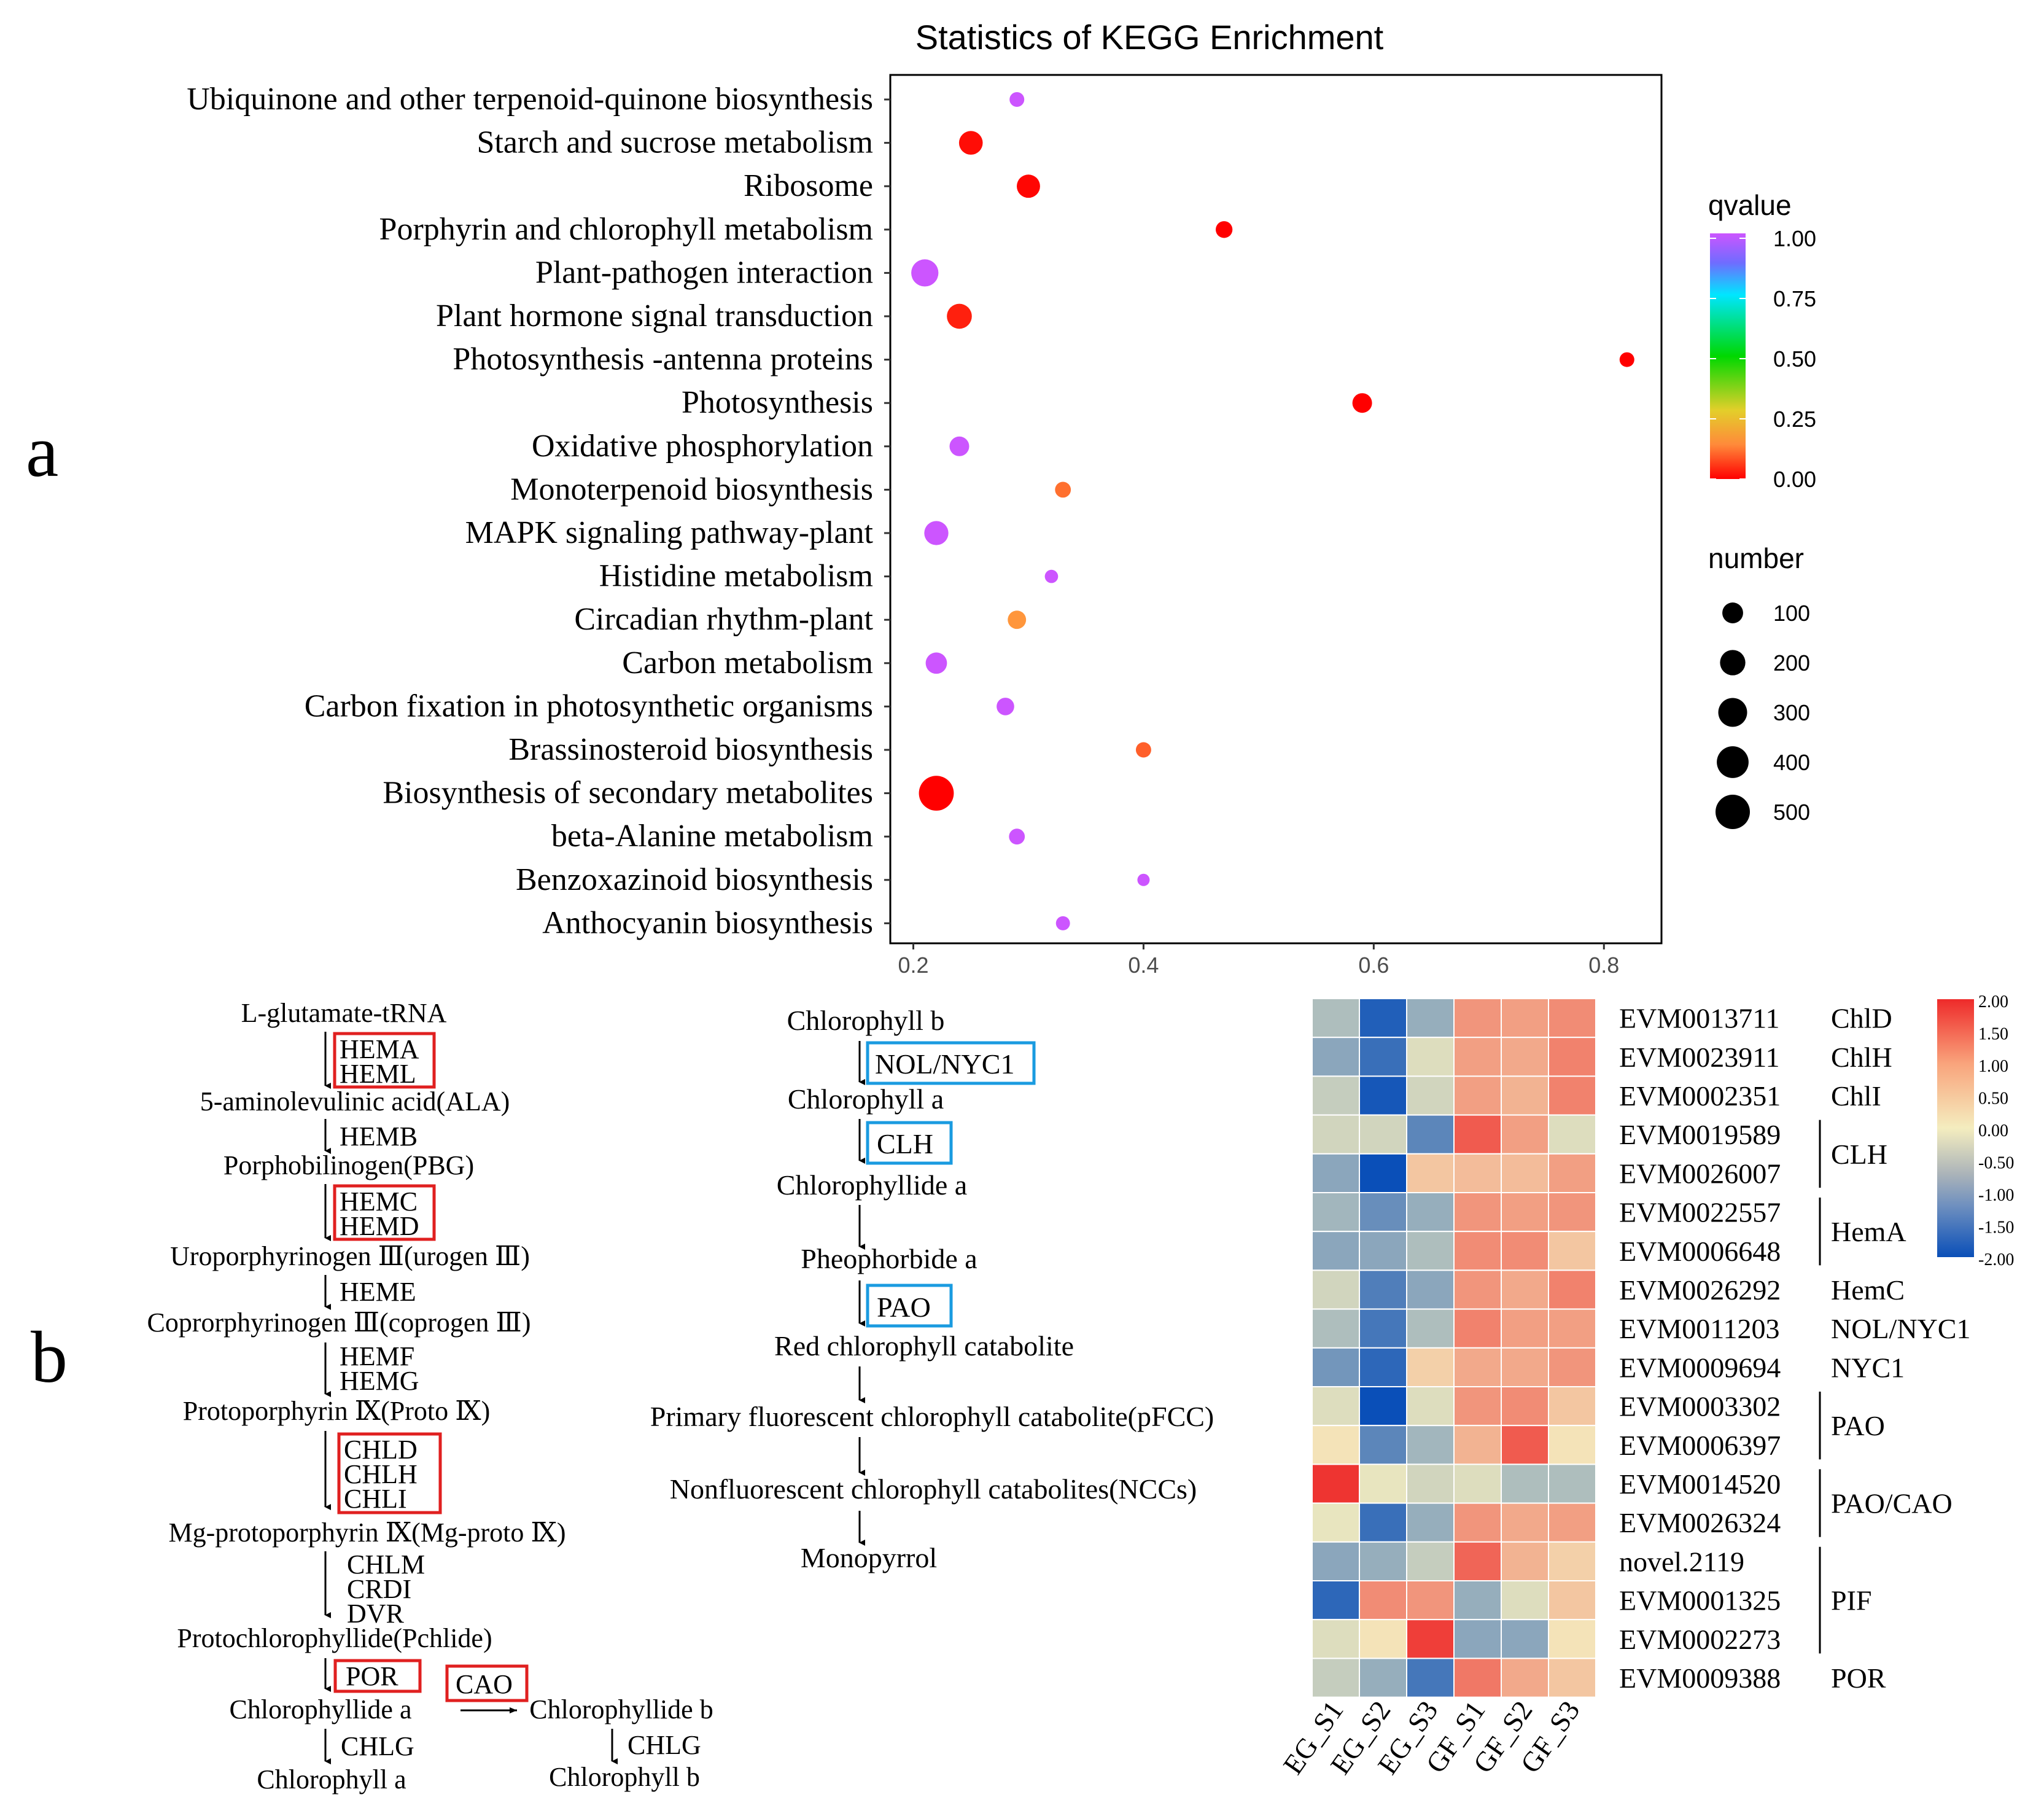 The image size is (2044, 1808). I want to click on compound-ala: 5-aminolevulinic acid(ALA), so click(355, 1101).